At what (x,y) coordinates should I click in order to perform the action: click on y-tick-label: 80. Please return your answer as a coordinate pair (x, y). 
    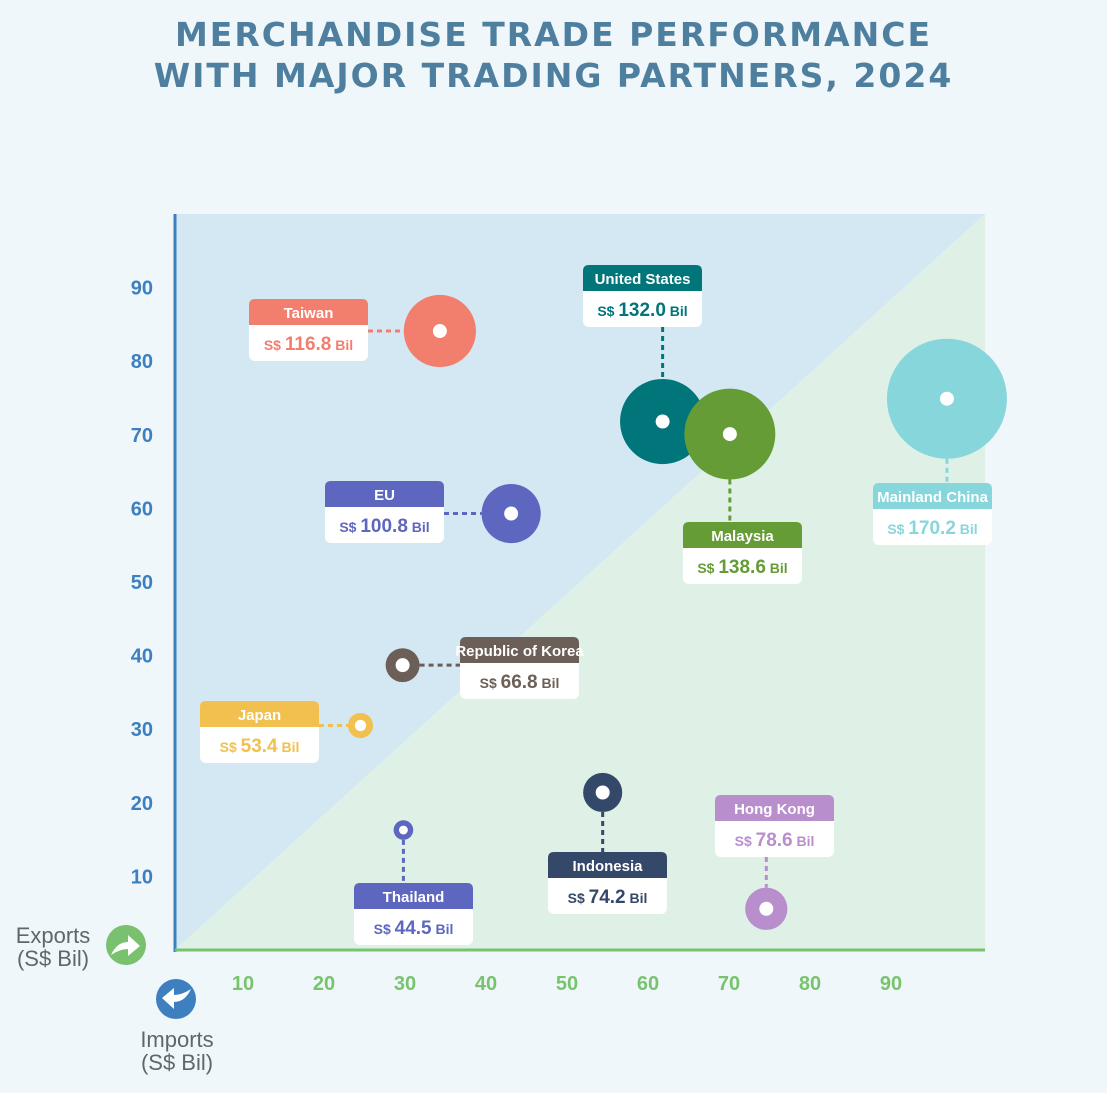
    Looking at the image, I should click on (142, 362).